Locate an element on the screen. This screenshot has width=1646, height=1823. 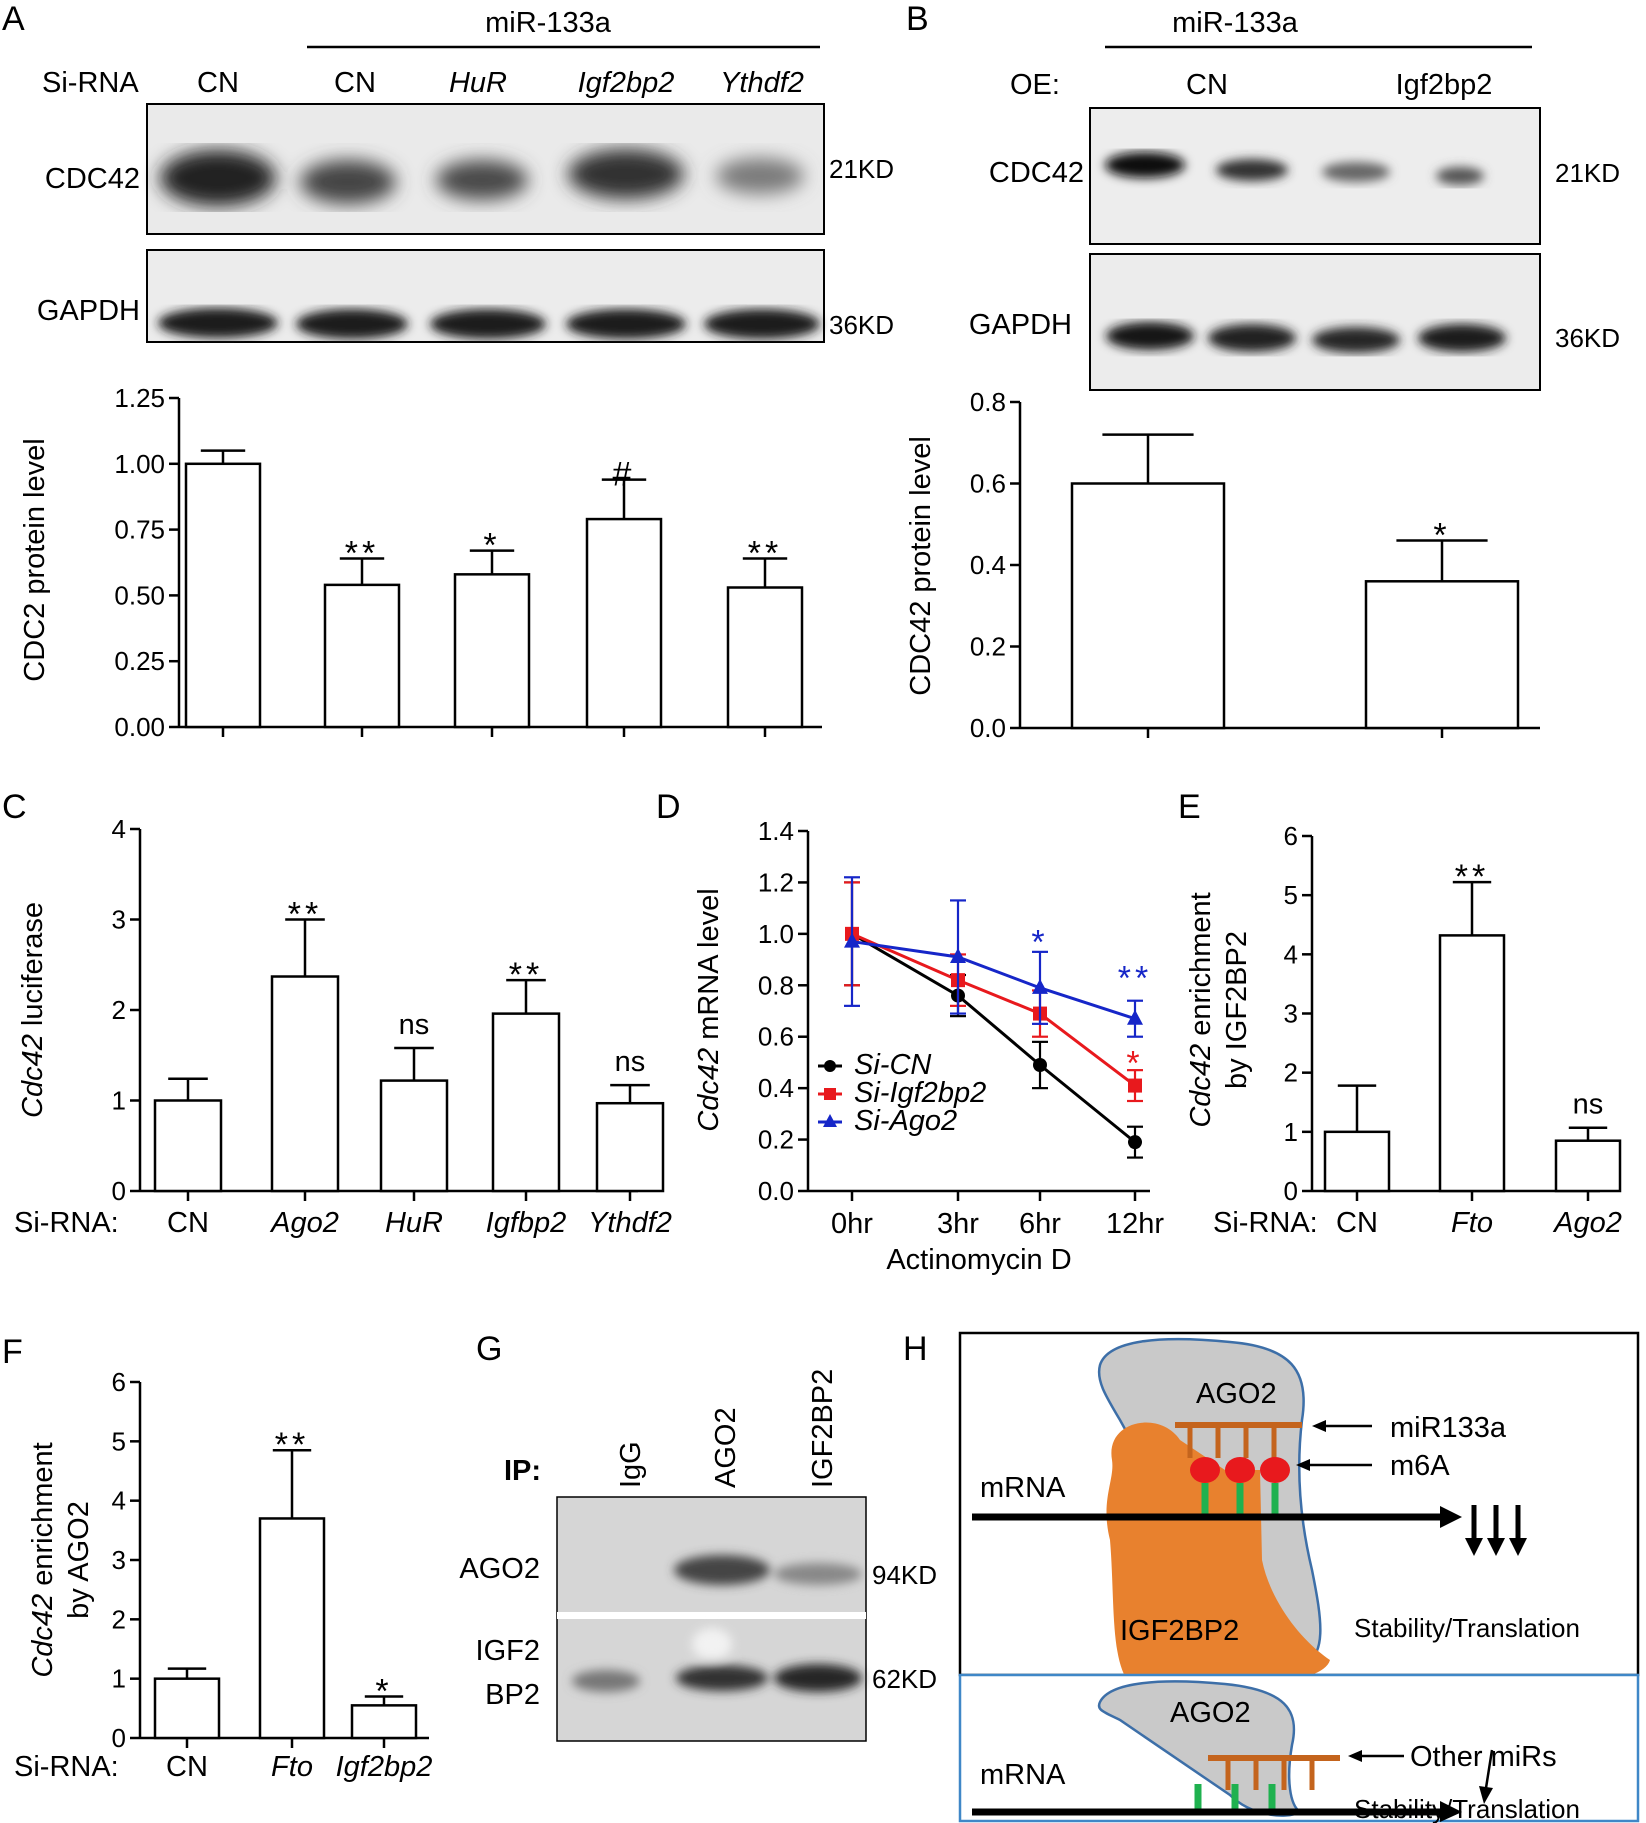
y-tick-label: 3 is located at coordinates (1291, 1014).